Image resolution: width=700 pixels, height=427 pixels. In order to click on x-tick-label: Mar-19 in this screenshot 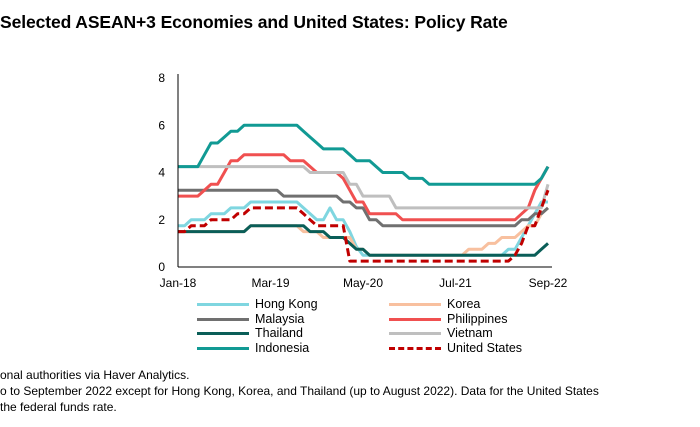, I will do `click(270, 283)`.